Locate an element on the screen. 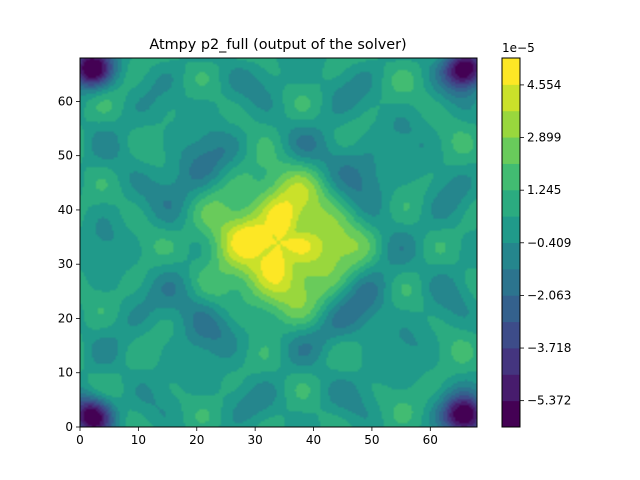 Image resolution: width=640 pixels, height=480 pixels. x-tick-label: 30 is located at coordinates (255, 440).